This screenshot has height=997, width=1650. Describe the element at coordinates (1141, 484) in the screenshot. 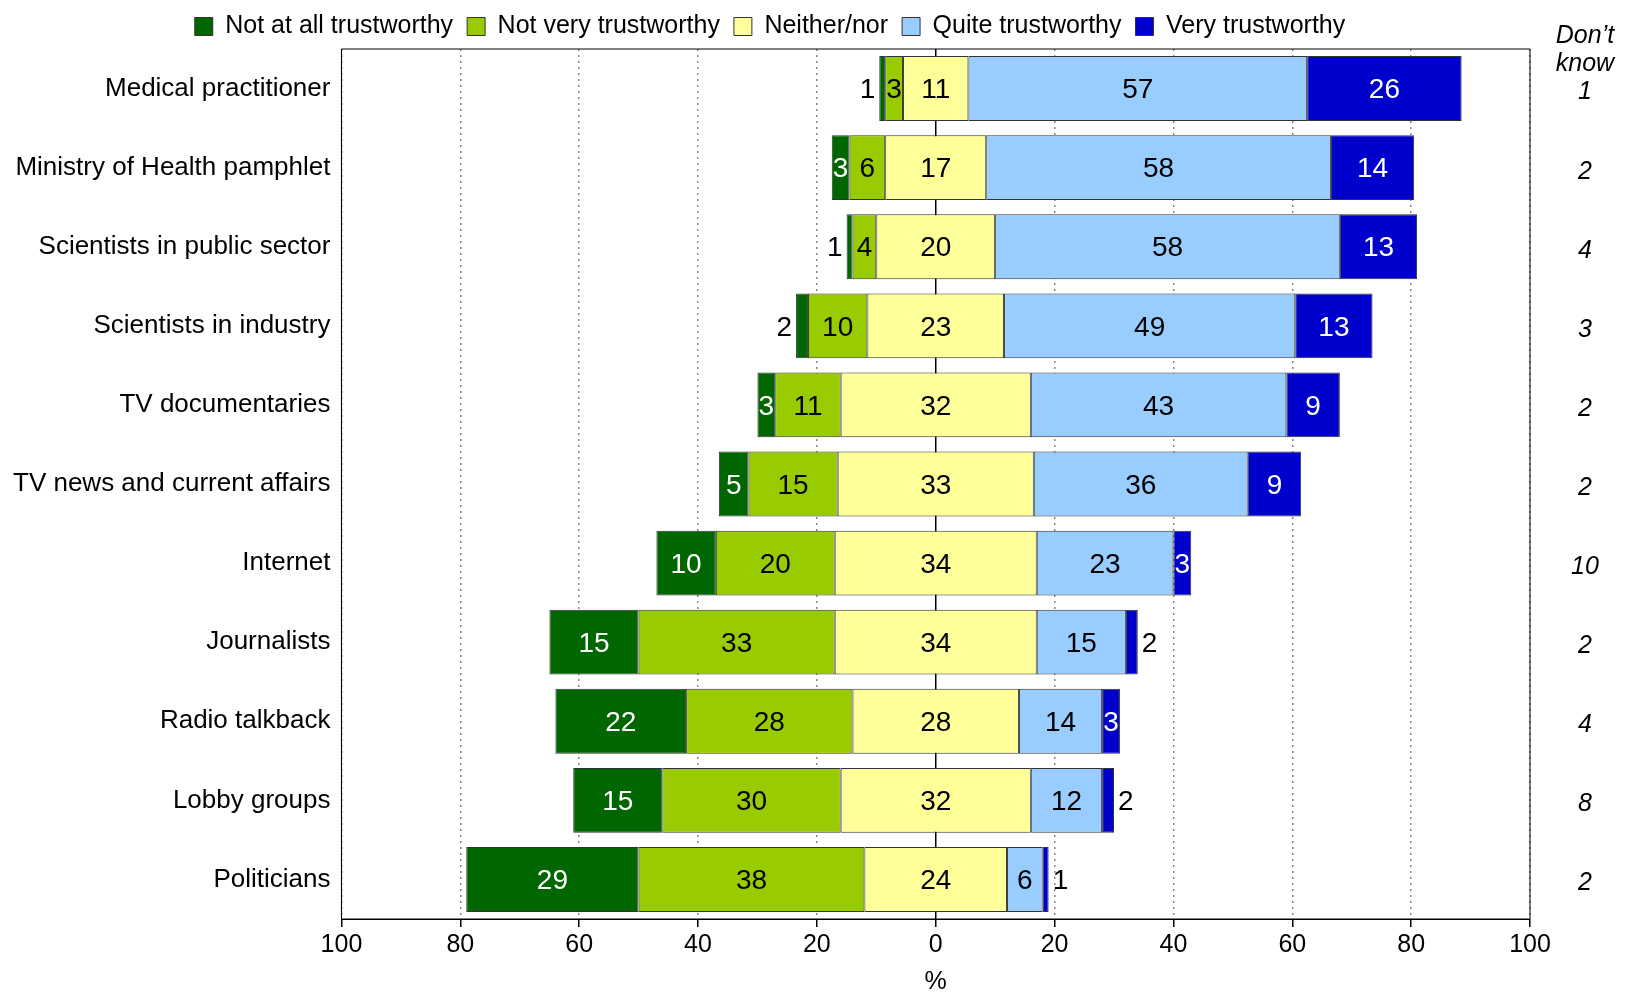

I see `data-label: 36` at that location.